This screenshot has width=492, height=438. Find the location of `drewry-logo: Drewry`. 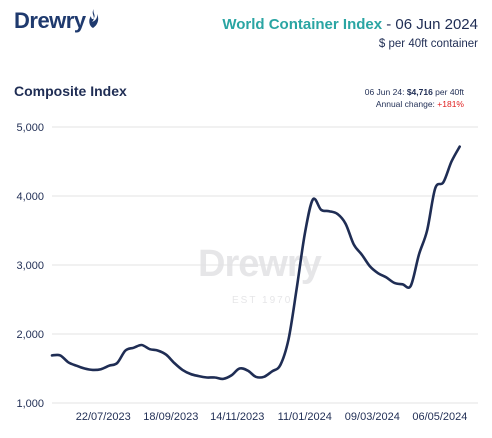

drewry-logo: Drewry is located at coordinates (57, 21).